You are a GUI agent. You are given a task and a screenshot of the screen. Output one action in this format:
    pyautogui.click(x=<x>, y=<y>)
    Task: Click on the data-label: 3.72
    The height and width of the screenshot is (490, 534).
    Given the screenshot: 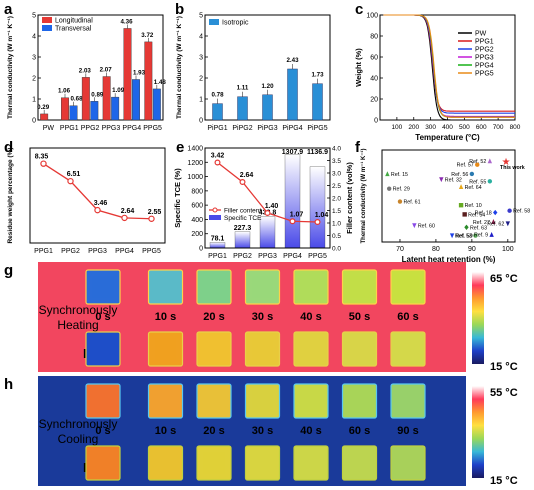 What is the action you would take?
    pyautogui.click(x=147, y=35)
    